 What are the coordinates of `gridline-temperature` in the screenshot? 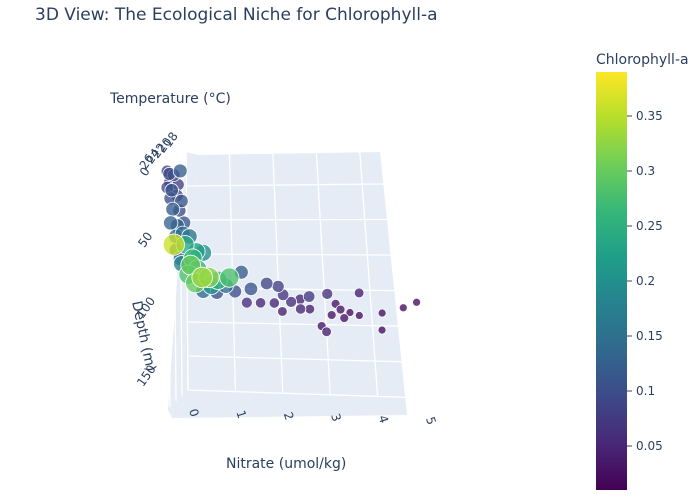 It's located at (163, 293).